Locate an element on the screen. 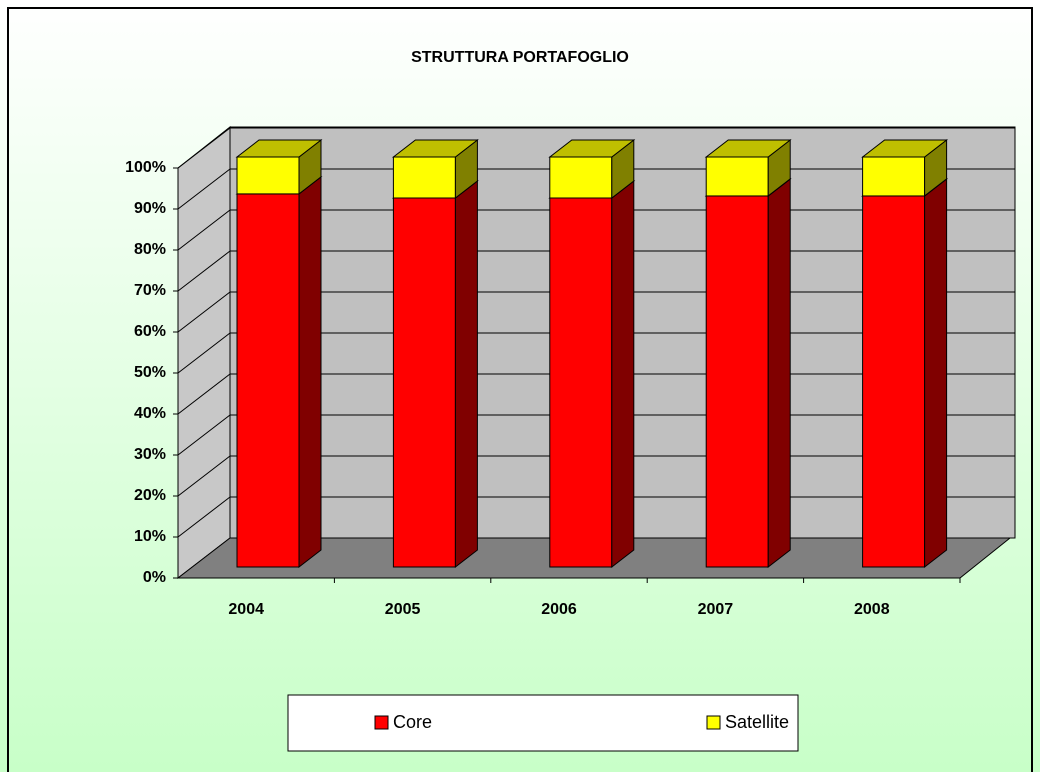 This screenshot has width=1040, height=772. legend-label: Satellite is located at coordinates (757, 722).